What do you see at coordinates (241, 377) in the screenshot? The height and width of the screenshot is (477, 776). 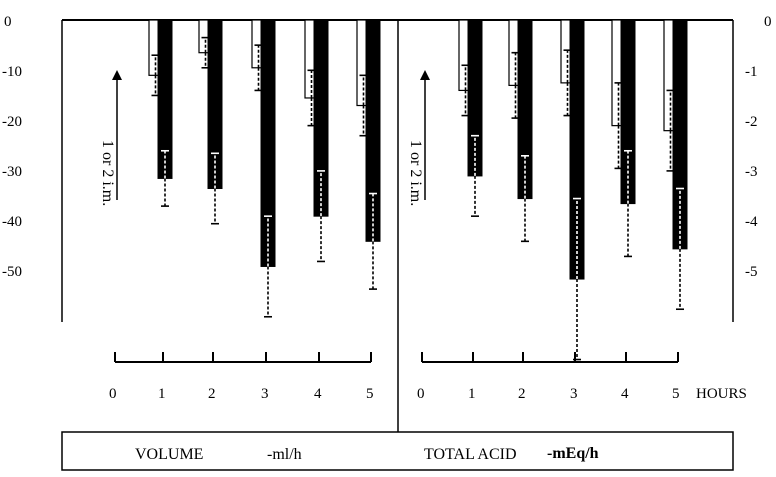 I see `x-axis-left: 0 1 2 3 4 5` at bounding box center [241, 377].